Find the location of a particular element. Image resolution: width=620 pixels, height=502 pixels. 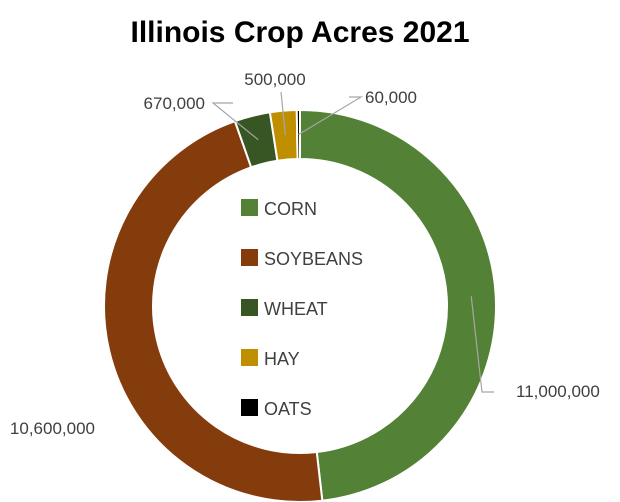

data-label-oats: 60,000 is located at coordinates (391, 97).